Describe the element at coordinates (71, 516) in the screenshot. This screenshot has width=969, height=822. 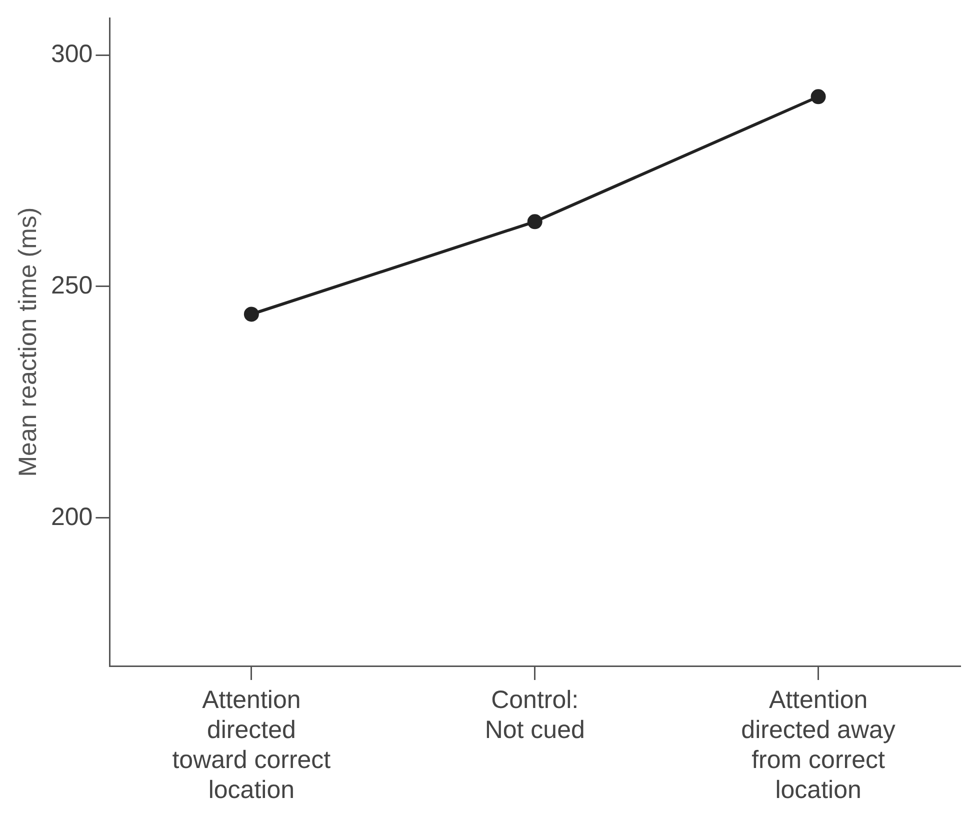
I see `y-tick-label: 200` at that location.